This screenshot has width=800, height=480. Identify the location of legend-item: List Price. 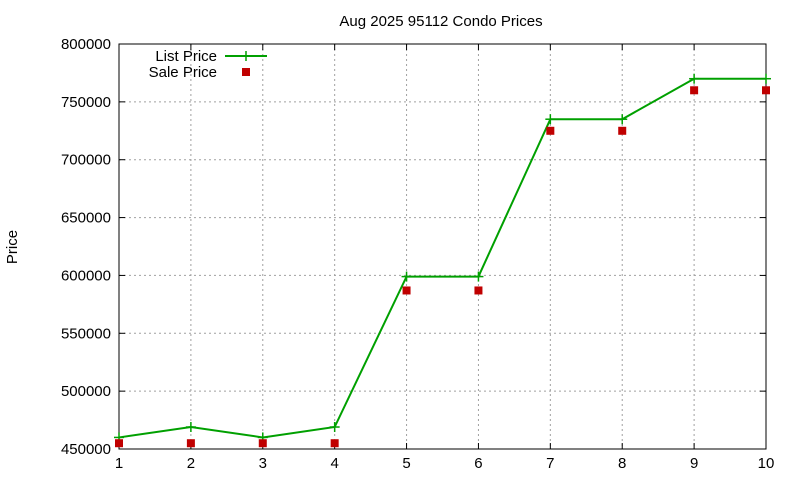
(211, 56).